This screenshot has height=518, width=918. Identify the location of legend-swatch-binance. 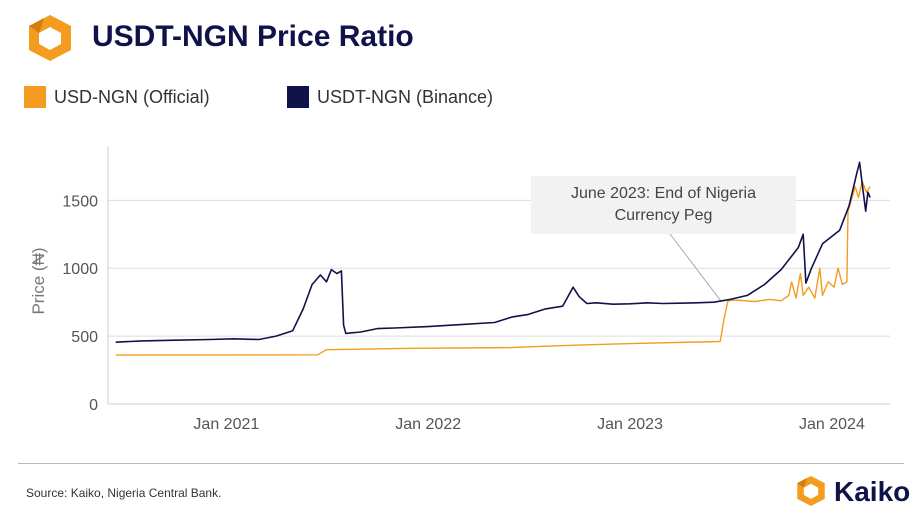
(298, 97).